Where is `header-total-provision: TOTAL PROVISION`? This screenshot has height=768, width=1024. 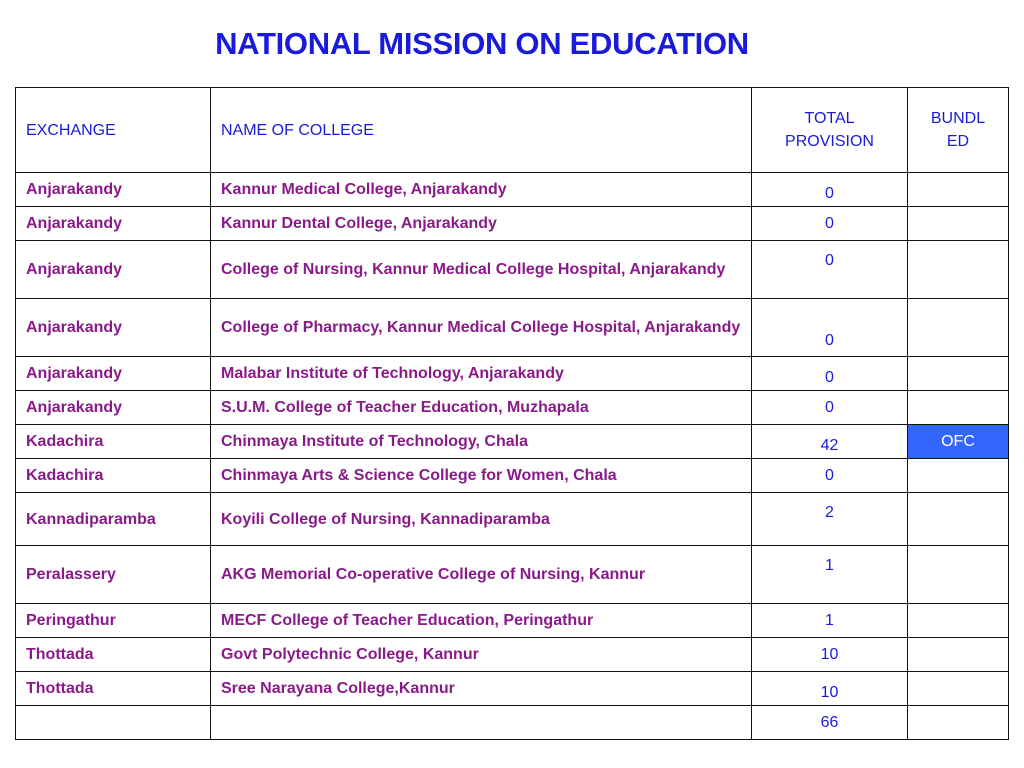 header-total-provision: TOTAL PROVISION is located at coordinates (829, 130).